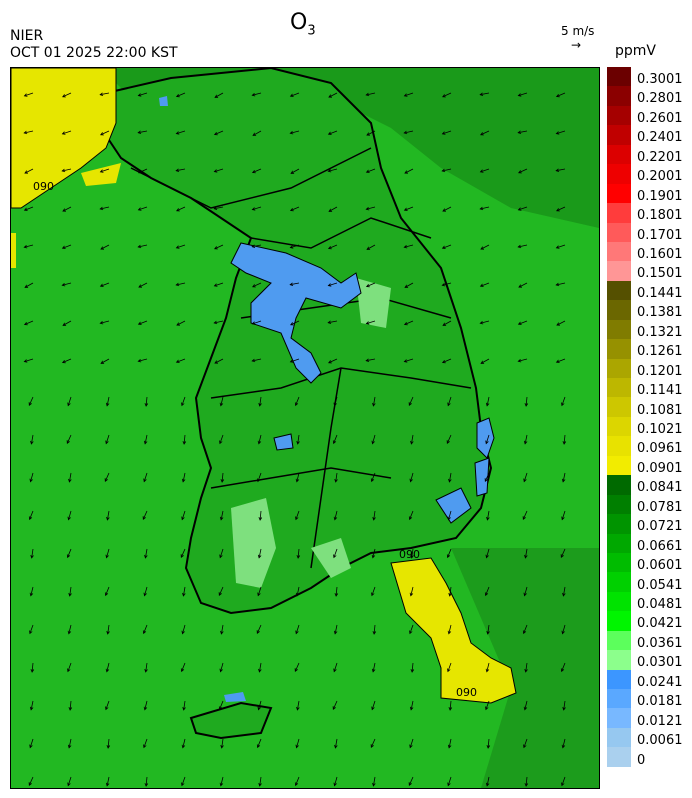 This screenshot has height=798, width=692. Describe the element at coordinates (660, 216) in the screenshot. I see `legend-tick-label: 0.1801` at that location.